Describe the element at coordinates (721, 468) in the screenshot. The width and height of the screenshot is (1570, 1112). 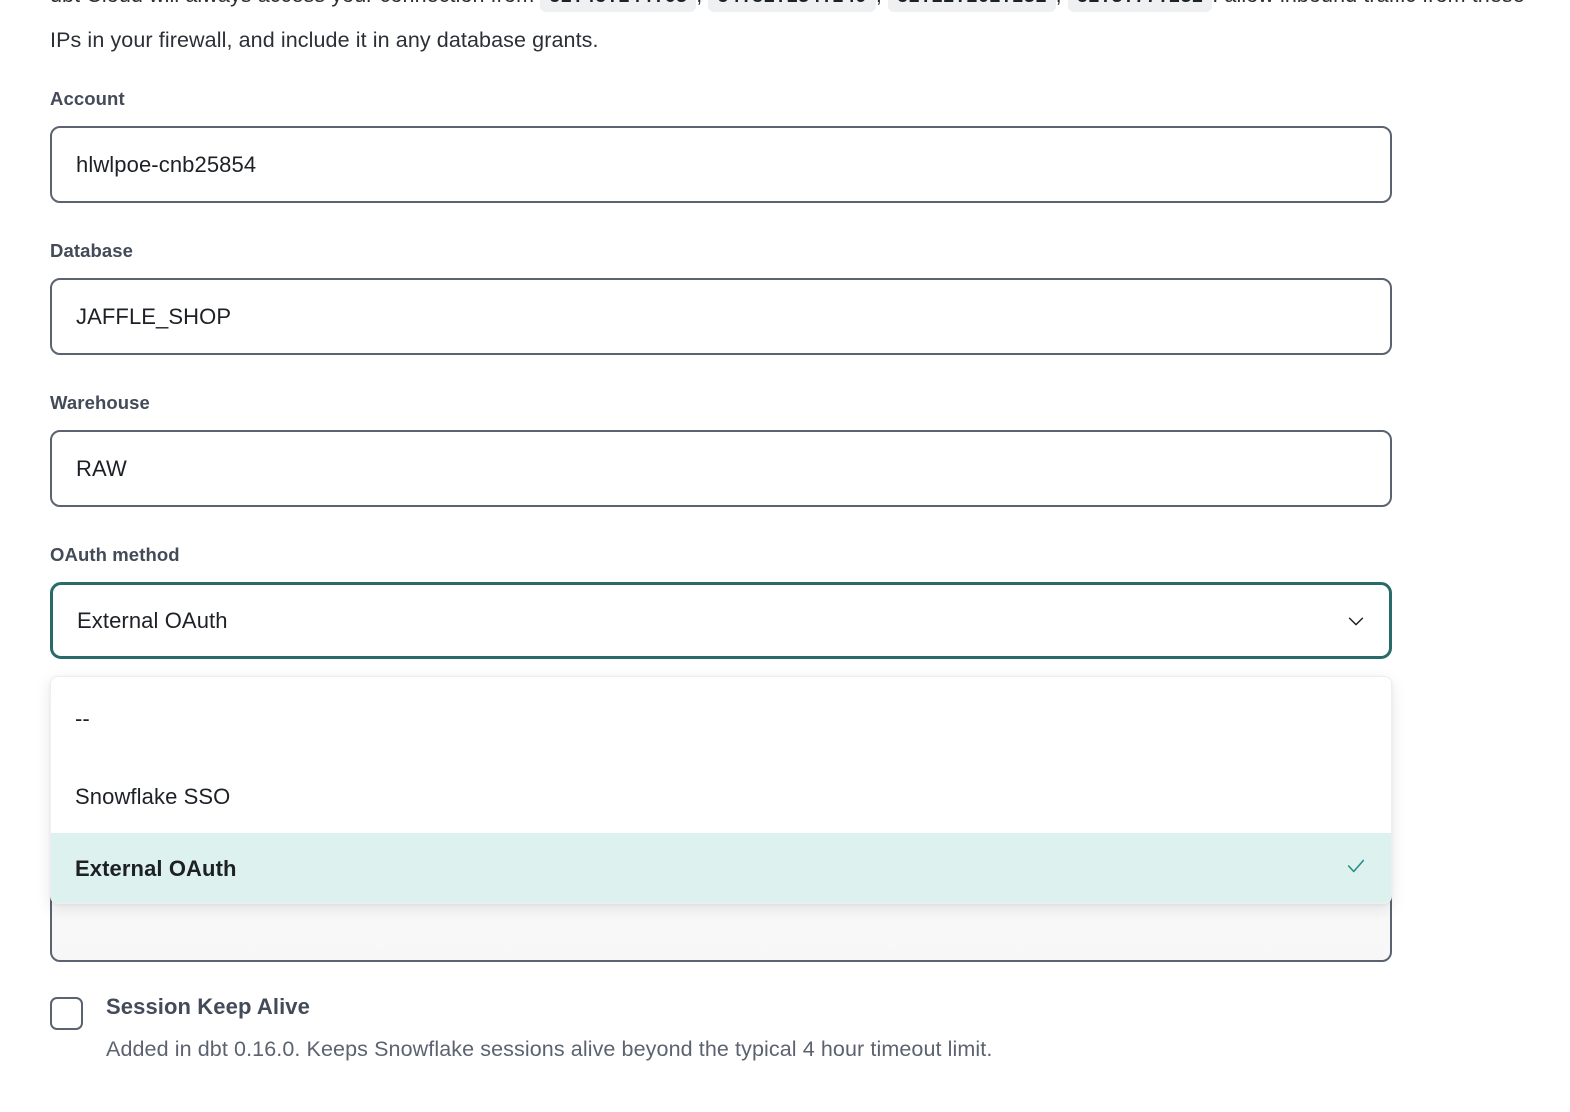
I see `warehouse-input` at that location.